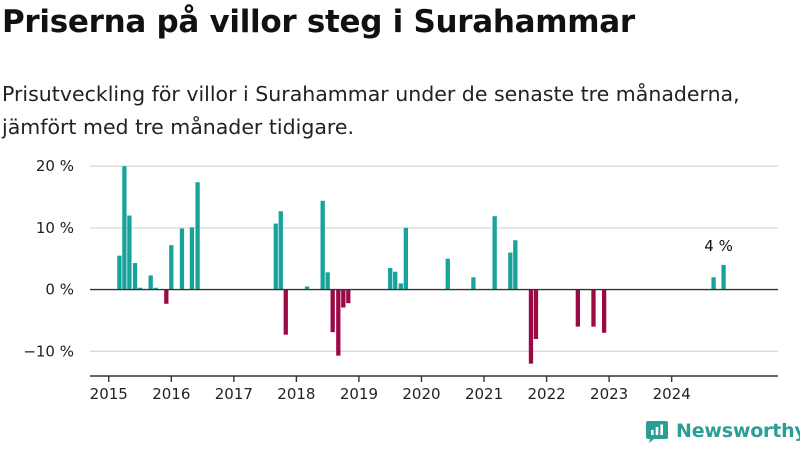  Describe the element at coordinates (318, 22) in the screenshot. I see `chart-title: Priserna på villor steg i Surahammar` at that location.